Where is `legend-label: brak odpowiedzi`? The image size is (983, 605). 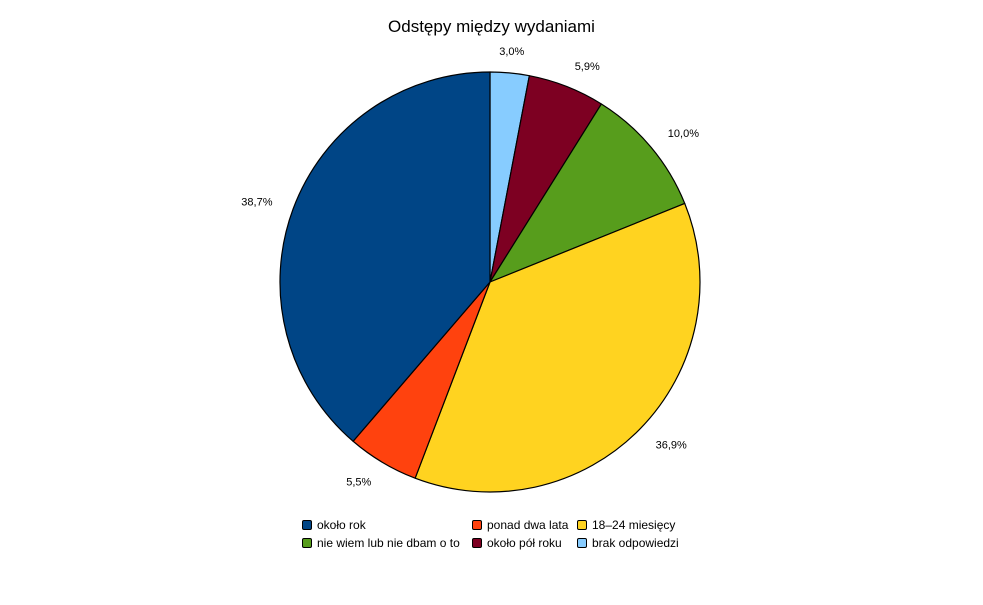 legend-label: brak odpowiedzi is located at coordinates (635, 542).